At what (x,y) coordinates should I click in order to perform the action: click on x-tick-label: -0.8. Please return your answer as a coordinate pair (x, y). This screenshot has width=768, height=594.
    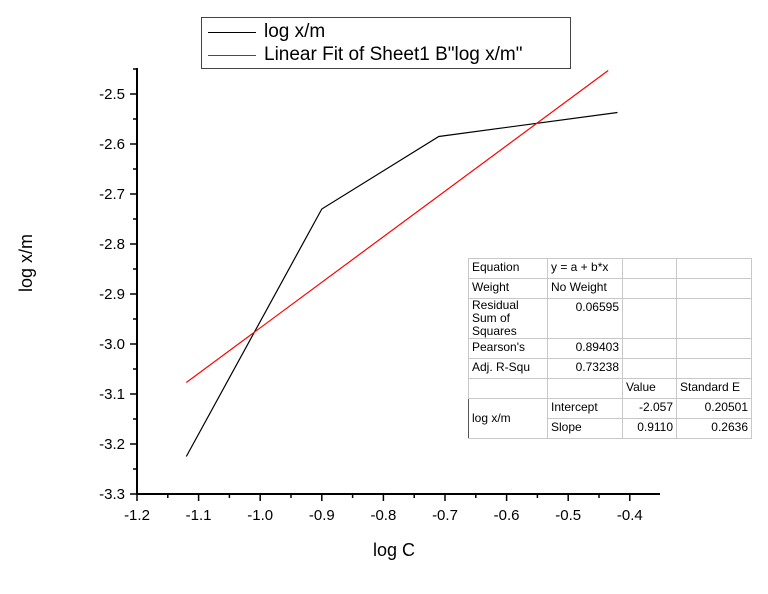
    Looking at the image, I should click on (383, 515).